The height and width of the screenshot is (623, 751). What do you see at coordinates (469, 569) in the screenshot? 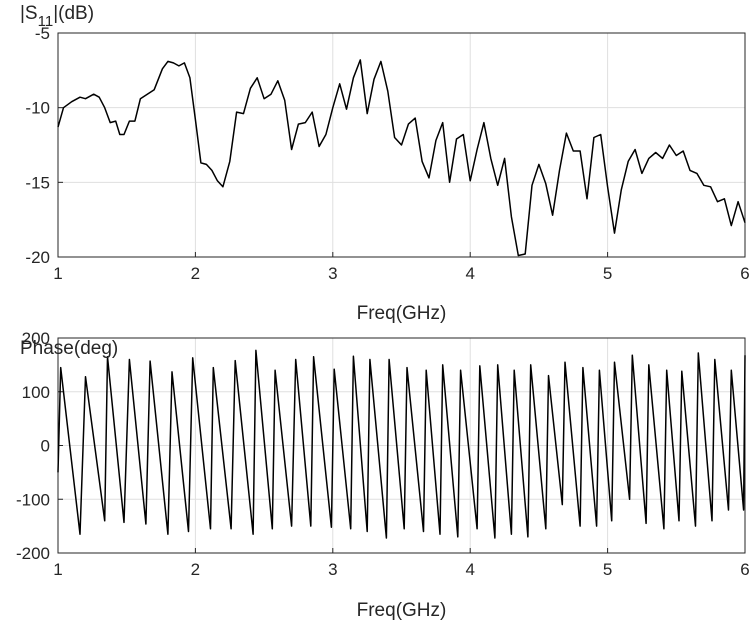
I see `phase-x-tick-label: 4` at bounding box center [469, 569].